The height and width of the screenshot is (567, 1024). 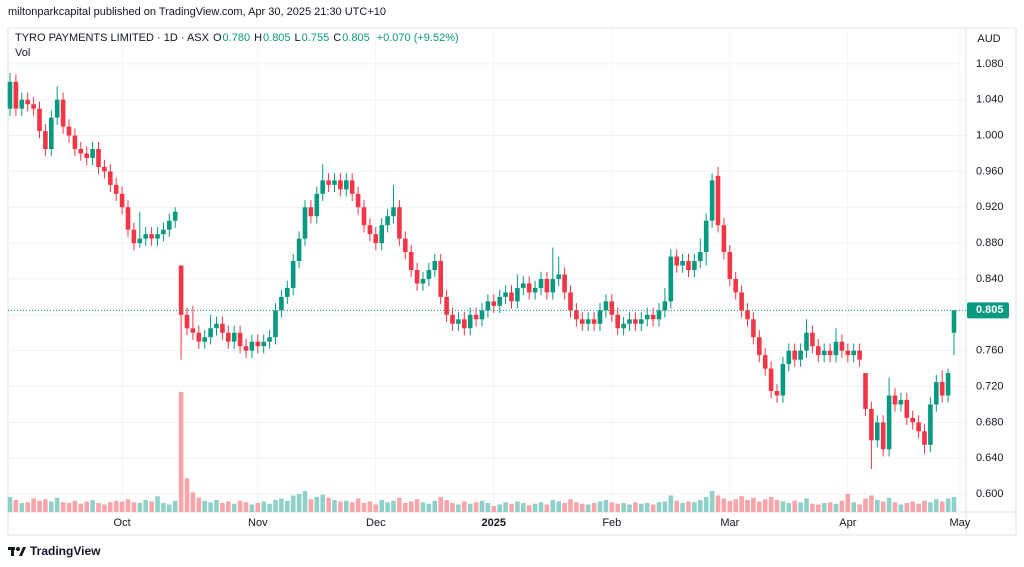 I want to click on x-tick-label: Feb, so click(x=611, y=523).